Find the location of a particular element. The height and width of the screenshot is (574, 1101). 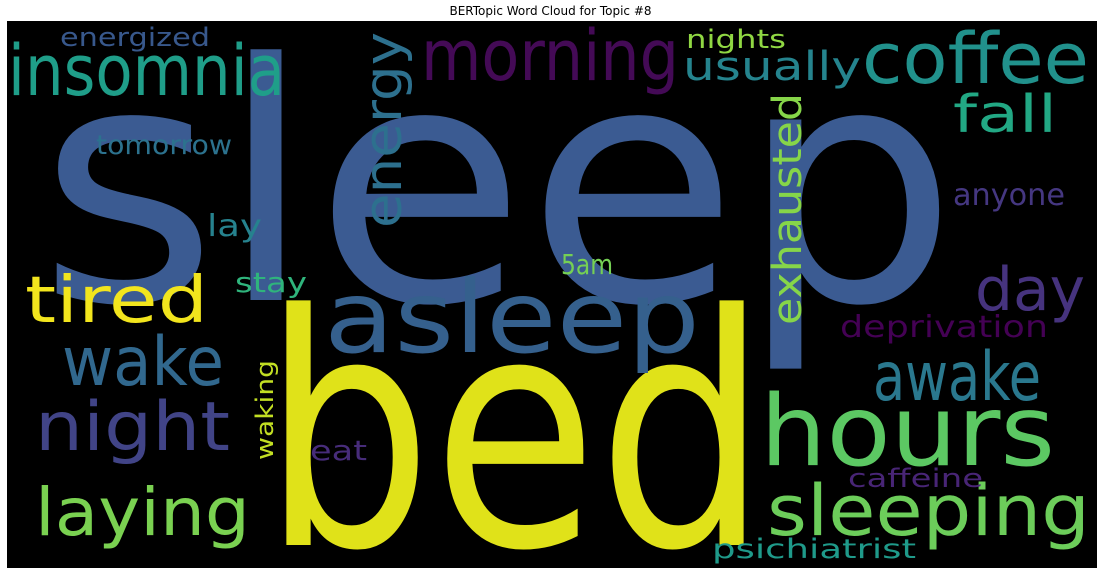

word-night: night is located at coordinates (132, 427).